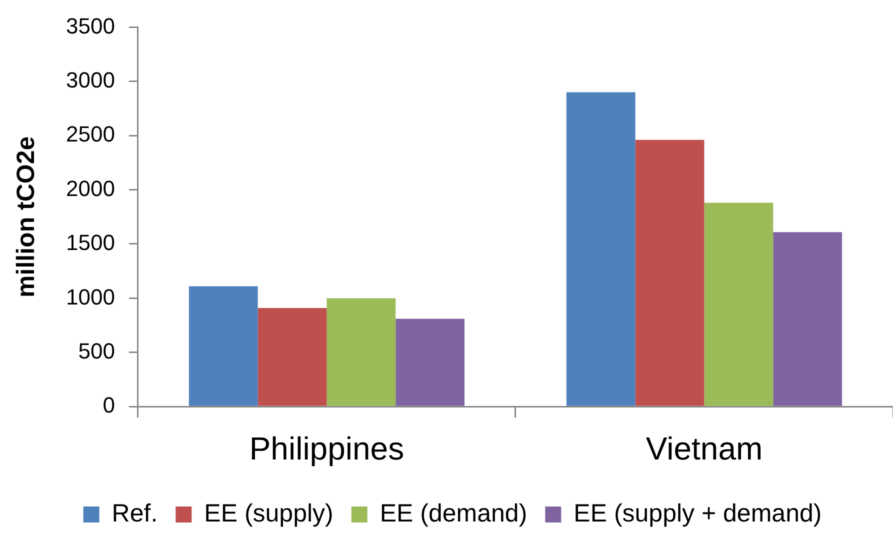  I want to click on y-tick-label: 2000, so click(90, 188).